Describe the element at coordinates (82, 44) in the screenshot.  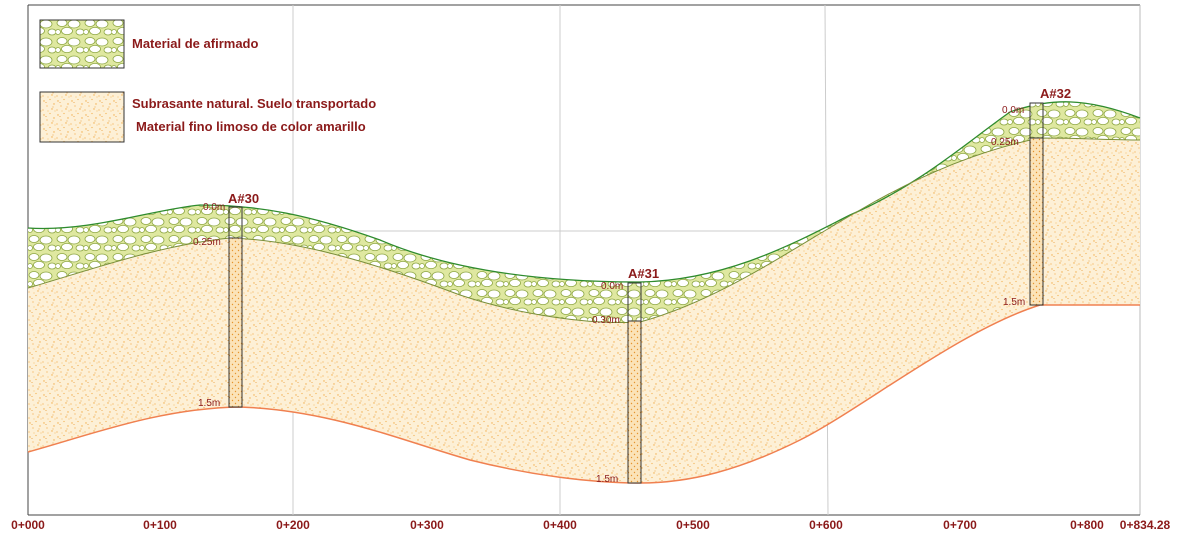
I see `legend-swatch-afirmado` at that location.